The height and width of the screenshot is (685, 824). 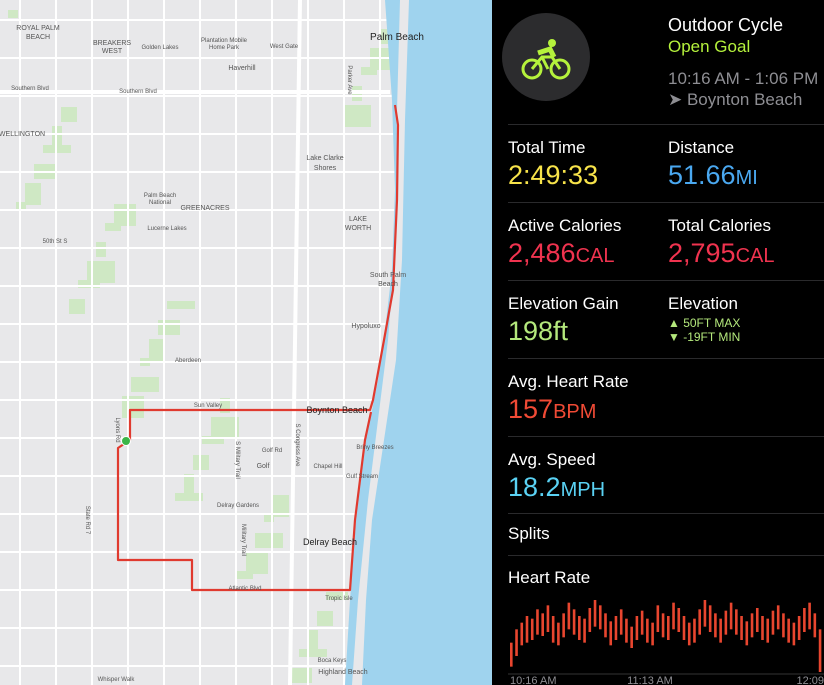 What do you see at coordinates (159, 48) in the screenshot?
I see `map-label: Golden Lakes` at bounding box center [159, 48].